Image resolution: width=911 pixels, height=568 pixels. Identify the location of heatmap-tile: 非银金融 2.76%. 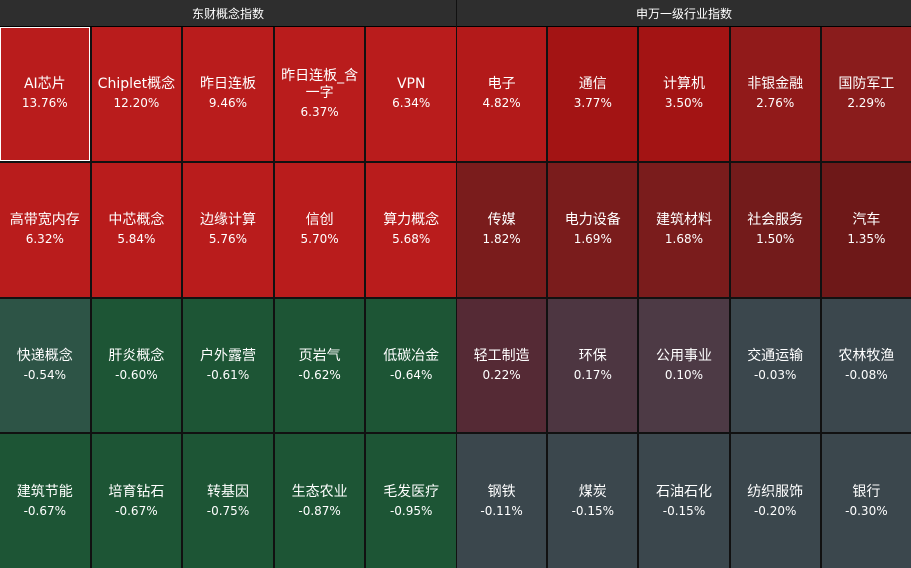
(775, 94).